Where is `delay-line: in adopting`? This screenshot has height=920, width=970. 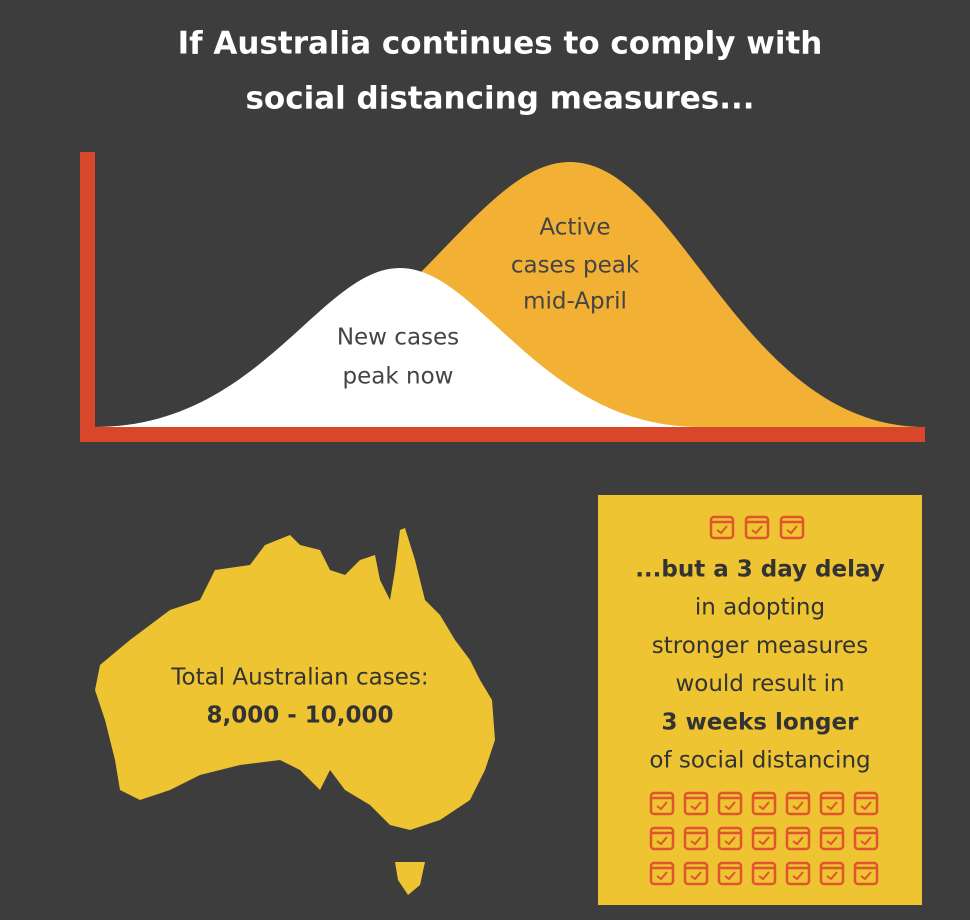
delay-line: in adopting is located at coordinates (760, 608).